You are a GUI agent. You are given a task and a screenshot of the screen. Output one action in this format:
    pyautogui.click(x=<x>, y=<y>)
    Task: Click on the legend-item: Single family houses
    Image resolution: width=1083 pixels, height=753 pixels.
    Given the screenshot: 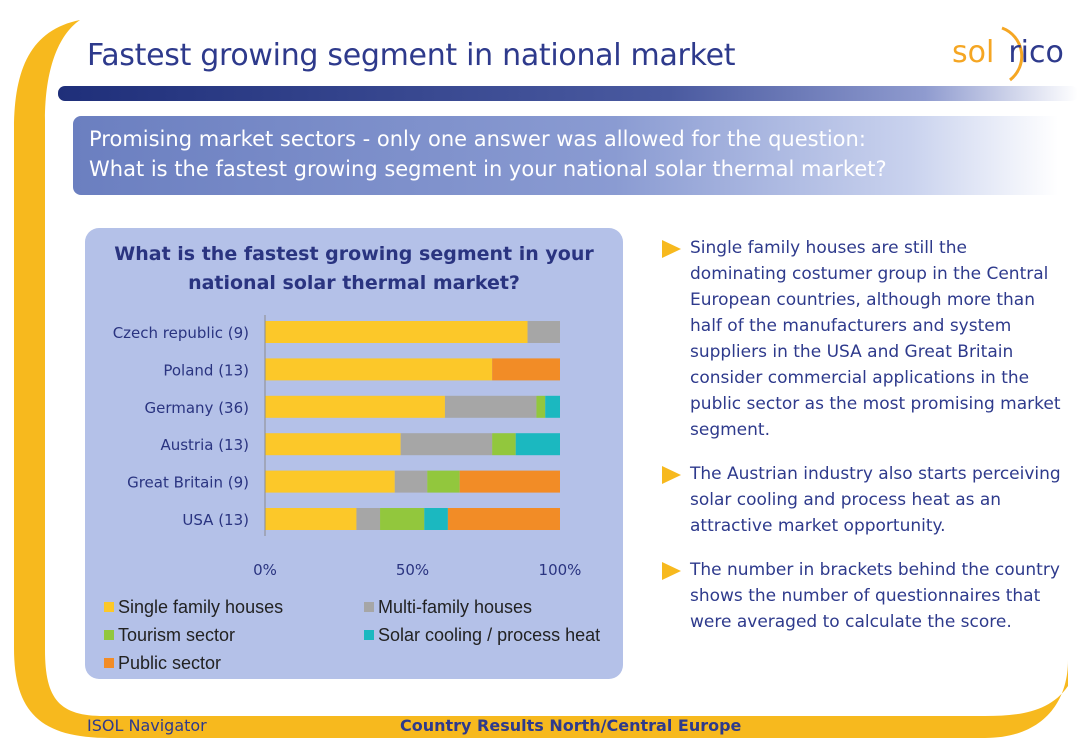 What is the action you would take?
    pyautogui.click(x=193, y=607)
    